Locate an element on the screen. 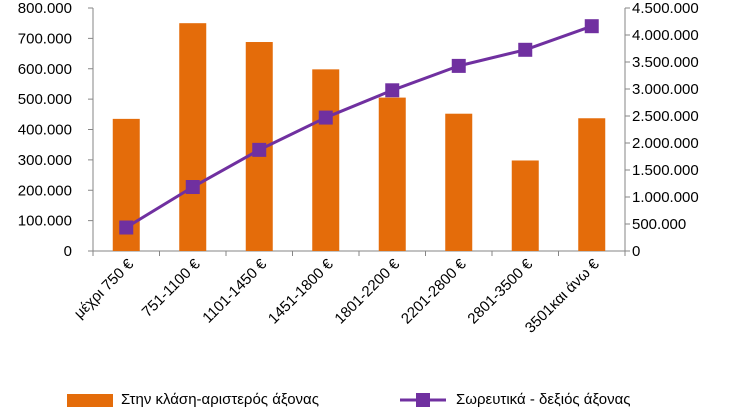 The height and width of the screenshot is (413, 729). y-right-tick-label: 500.000 is located at coordinates (659, 224).